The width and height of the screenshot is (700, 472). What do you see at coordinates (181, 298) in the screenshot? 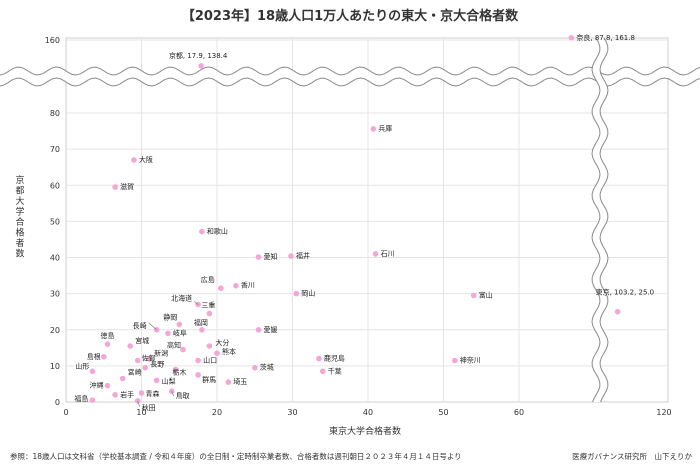
I see `data-label: 北海道` at bounding box center [181, 298].